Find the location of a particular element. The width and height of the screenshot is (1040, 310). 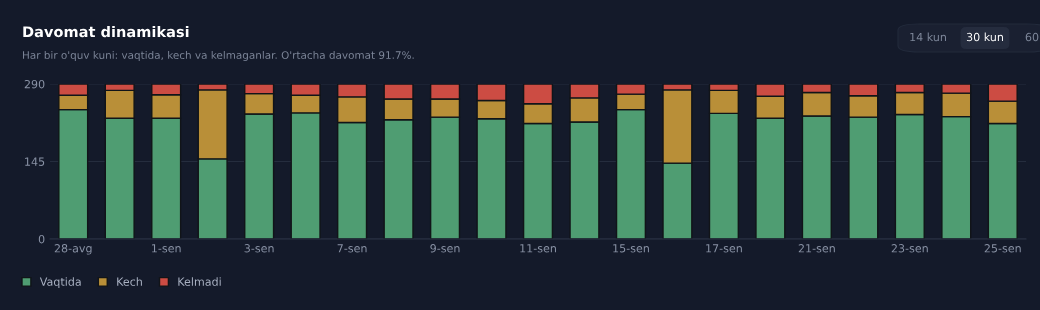

chart-subtitle: Har bir o'quv kuni: vaqtida, kech va kelmaganlar. O'rtacha davomat 91.7%. is located at coordinates (218, 56).